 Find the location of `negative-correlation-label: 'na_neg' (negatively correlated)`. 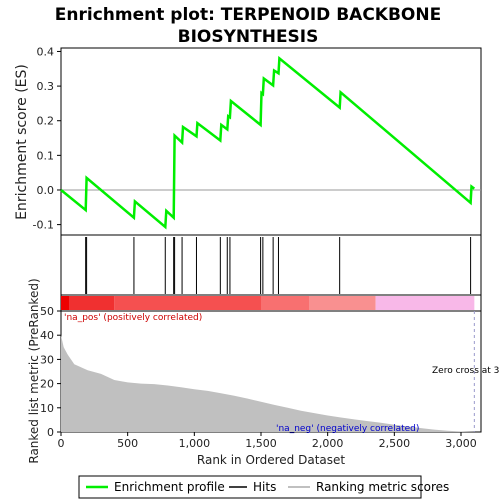

negative-correlation-label: 'na_neg' (negatively correlated) is located at coordinates (347, 429).